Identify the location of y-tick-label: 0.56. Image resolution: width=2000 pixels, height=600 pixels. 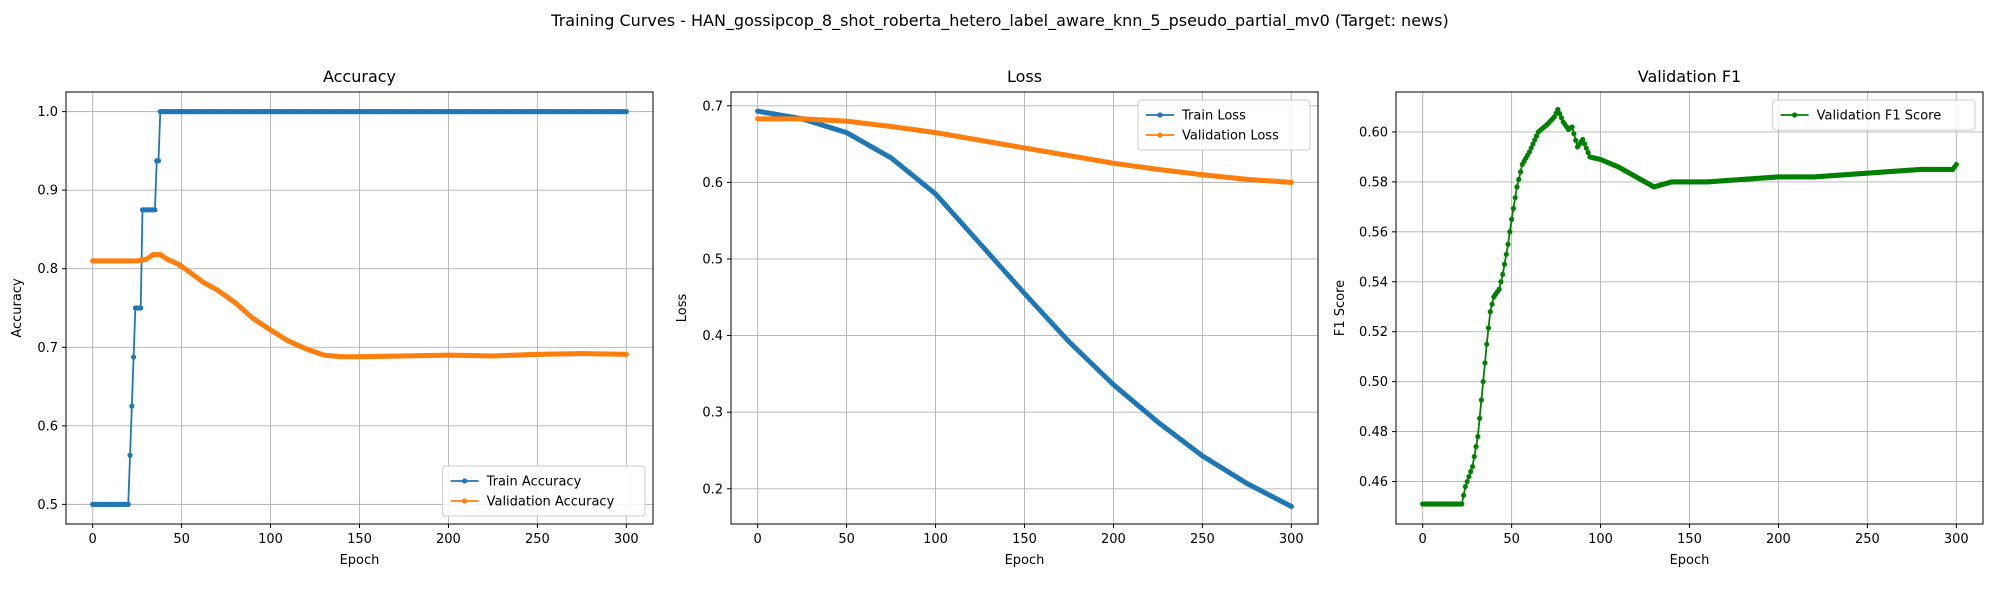
(1373, 232).